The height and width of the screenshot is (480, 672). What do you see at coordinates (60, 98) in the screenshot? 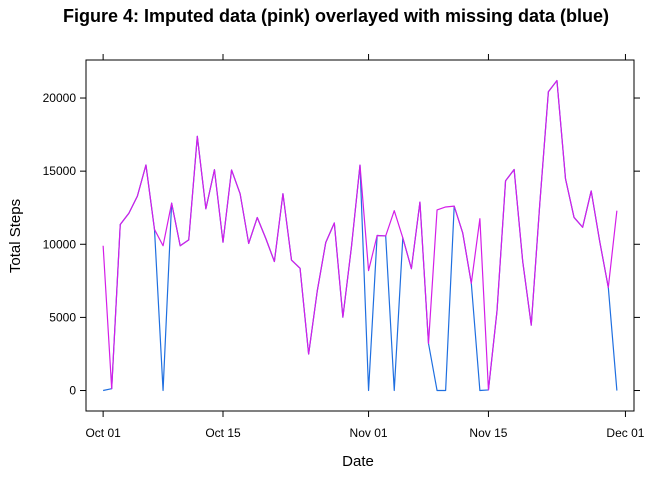
I see `y-tick-label: 20000` at bounding box center [60, 98].